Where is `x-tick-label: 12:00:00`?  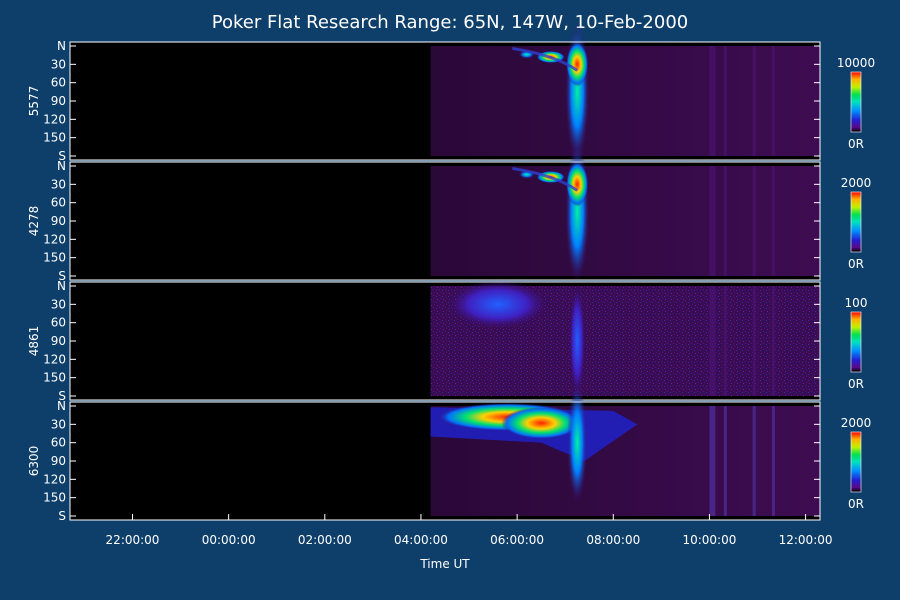 x-tick-label: 12:00:00 is located at coordinates (806, 540).